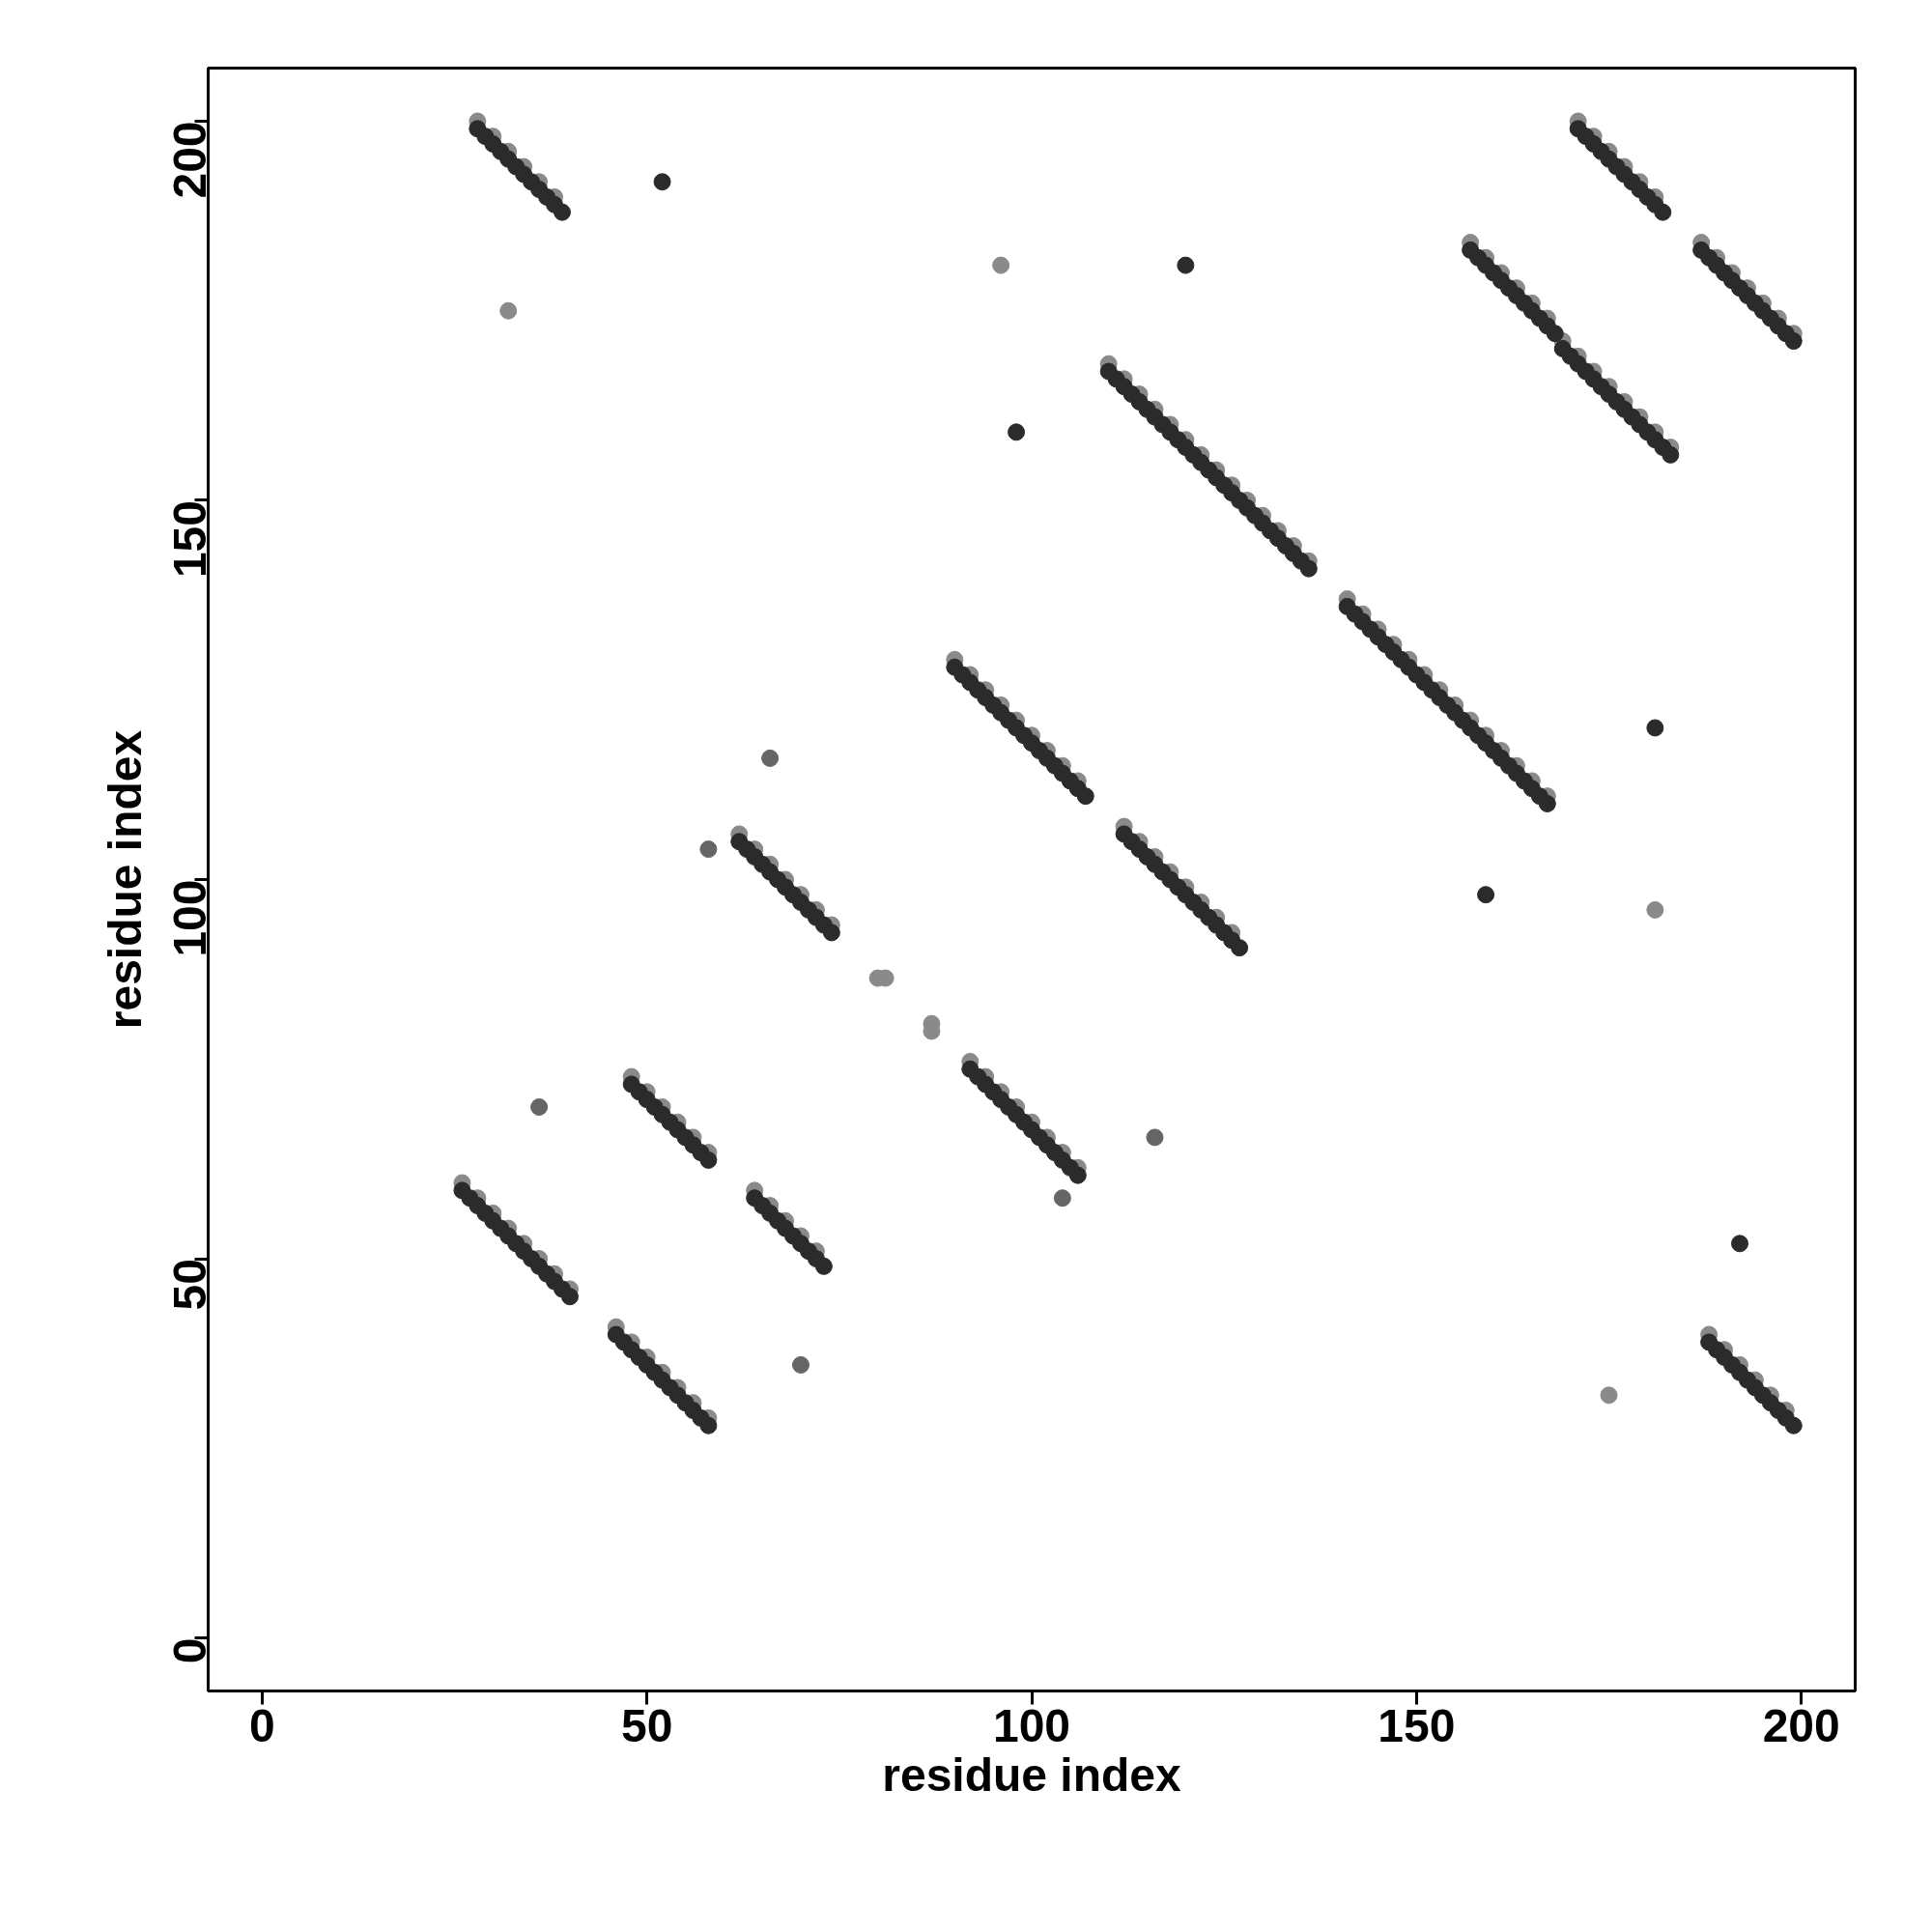  I want to click on y-tick-label: 0, so click(189, 1650).